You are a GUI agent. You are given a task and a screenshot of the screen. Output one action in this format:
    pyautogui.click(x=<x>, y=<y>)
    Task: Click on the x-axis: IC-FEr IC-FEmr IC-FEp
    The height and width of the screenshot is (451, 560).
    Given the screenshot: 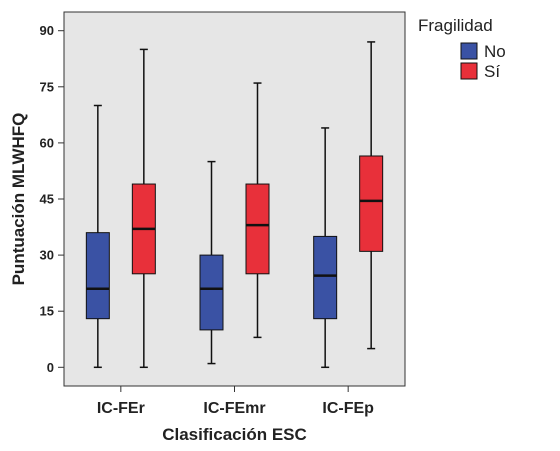 What is the action you would take?
    pyautogui.click(x=235, y=401)
    